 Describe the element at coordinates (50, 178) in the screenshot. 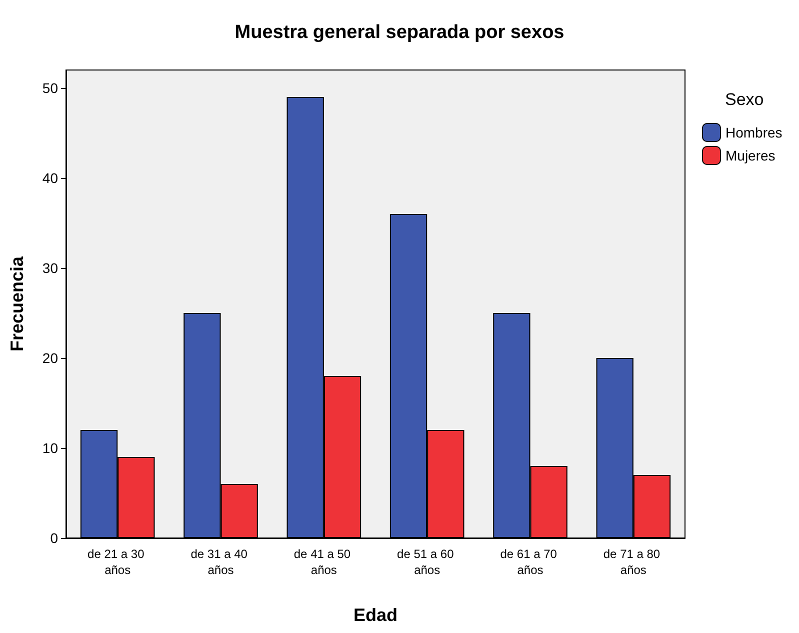

I see `y-tick-label: 40` at that location.